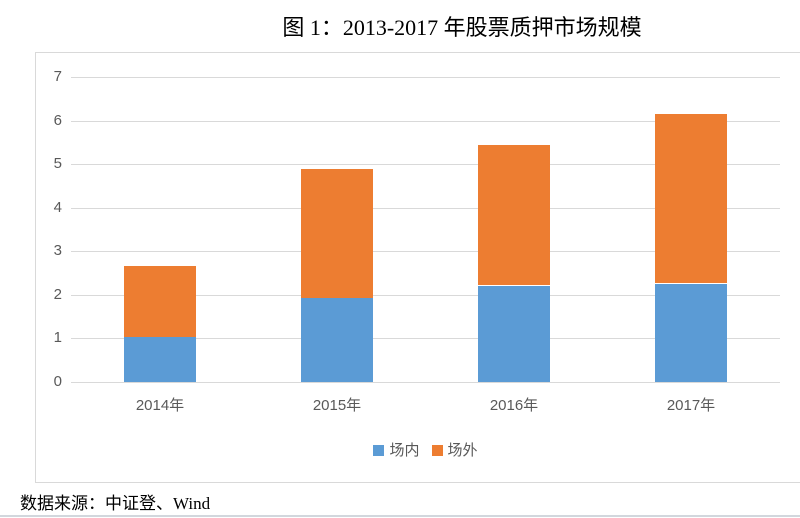  What do you see at coordinates (404, 450) in the screenshot?
I see `legend-label: 场内` at bounding box center [404, 450].